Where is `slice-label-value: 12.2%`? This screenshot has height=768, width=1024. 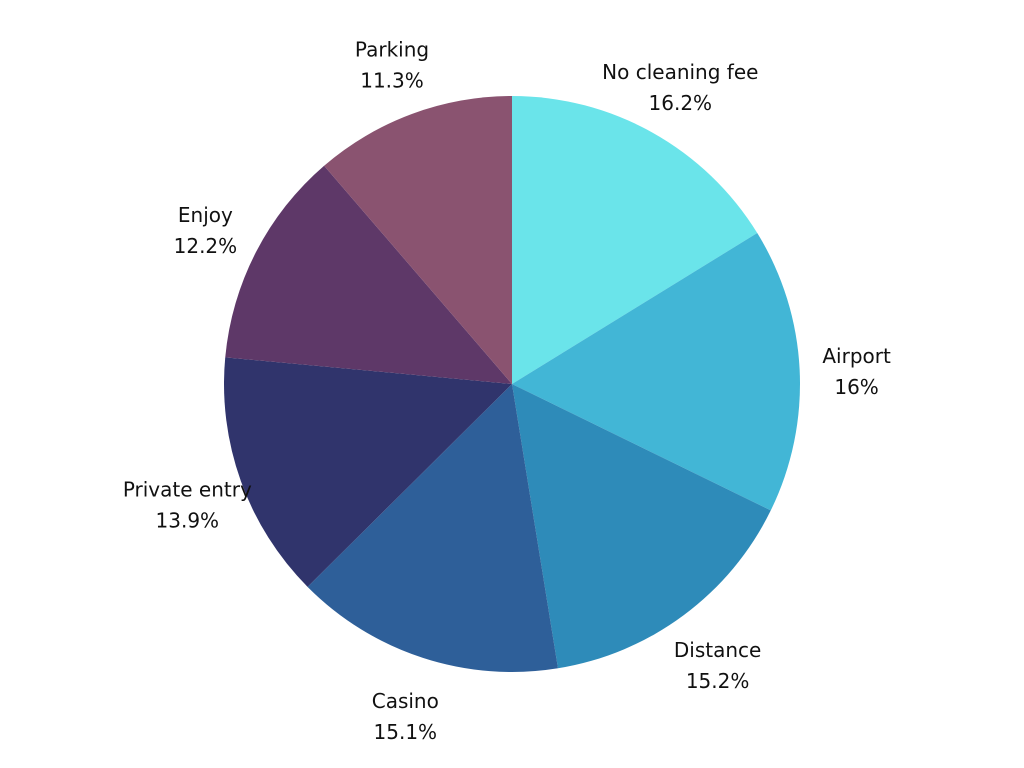 slice-label-value: 12.2% is located at coordinates (206, 246).